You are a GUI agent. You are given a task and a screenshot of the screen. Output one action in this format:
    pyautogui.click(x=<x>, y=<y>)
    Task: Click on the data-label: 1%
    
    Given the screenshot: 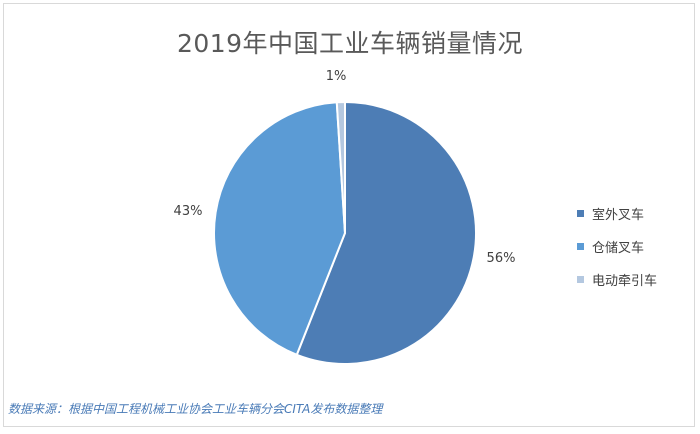 What is the action you would take?
    pyautogui.click(x=336, y=76)
    